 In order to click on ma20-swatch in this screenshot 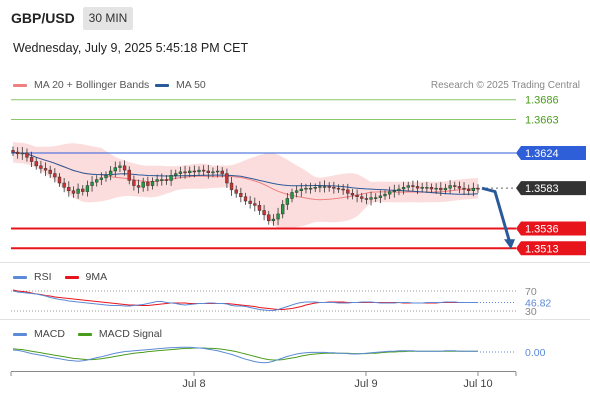, I will do `click(20, 85)`.